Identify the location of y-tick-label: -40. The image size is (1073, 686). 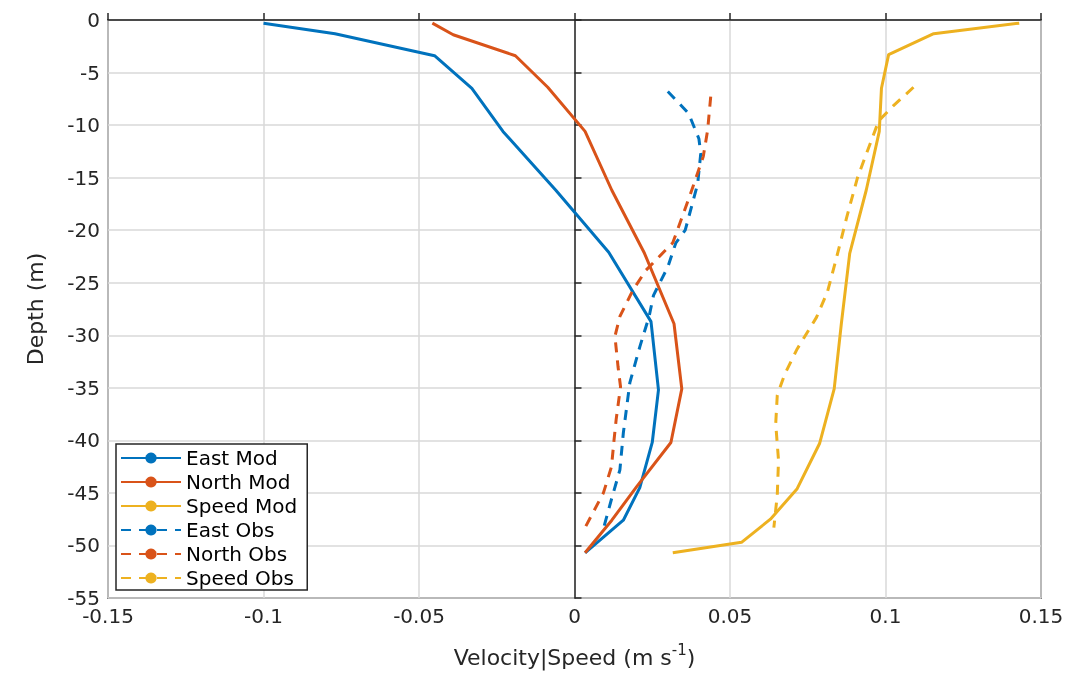
(83, 440).